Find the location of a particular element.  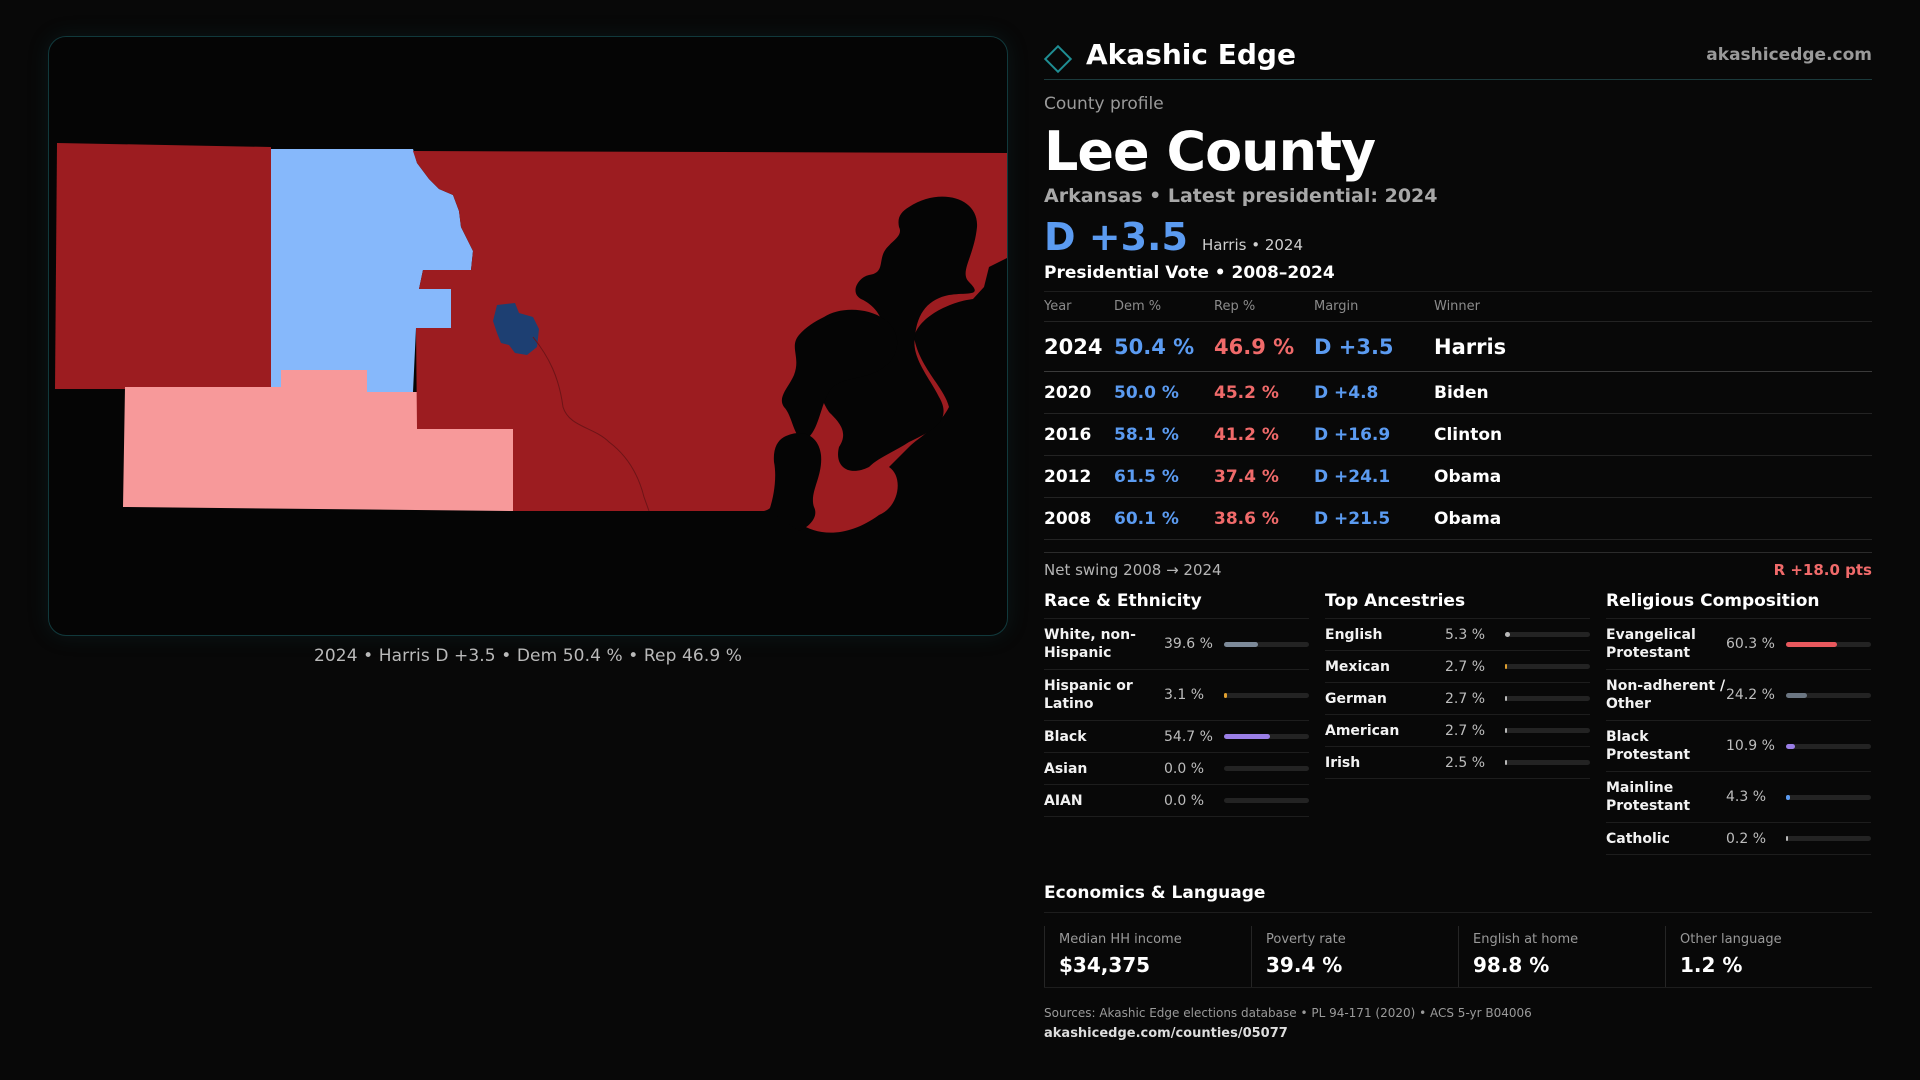

cell-rep: 45.2 % is located at coordinates (1246, 392).